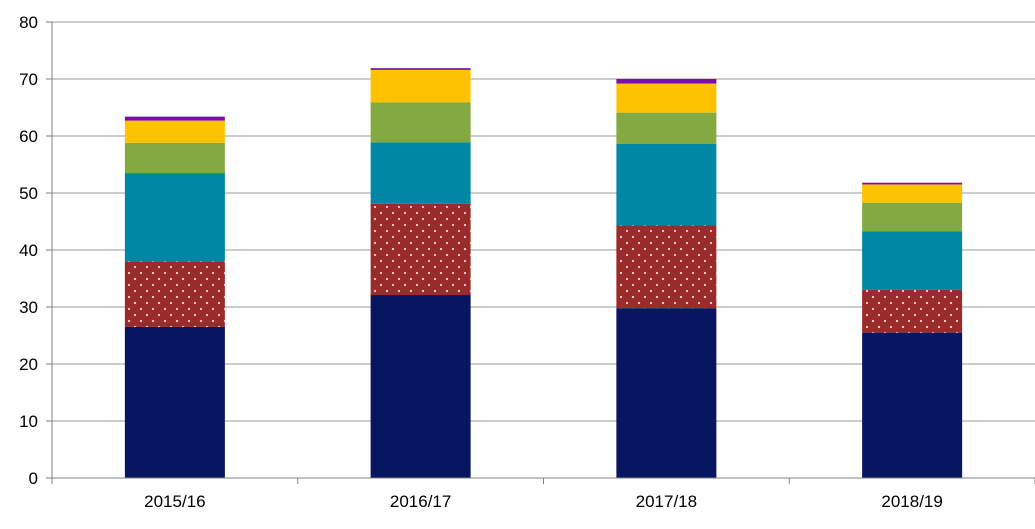 The image size is (1035, 529). What do you see at coordinates (33, 478) in the screenshot?
I see `y-tick-label: 0` at bounding box center [33, 478].